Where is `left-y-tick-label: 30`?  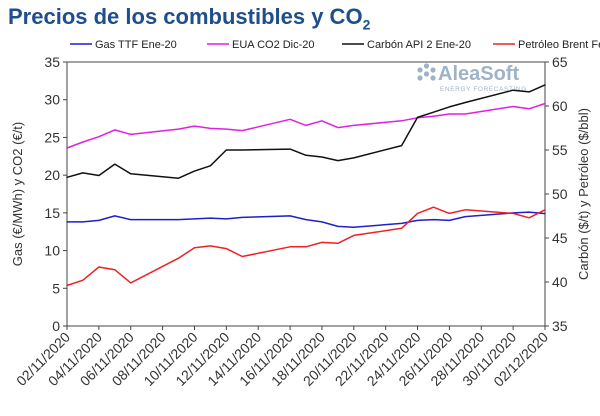 left-y-tick-label: 30 is located at coordinates (52, 100).